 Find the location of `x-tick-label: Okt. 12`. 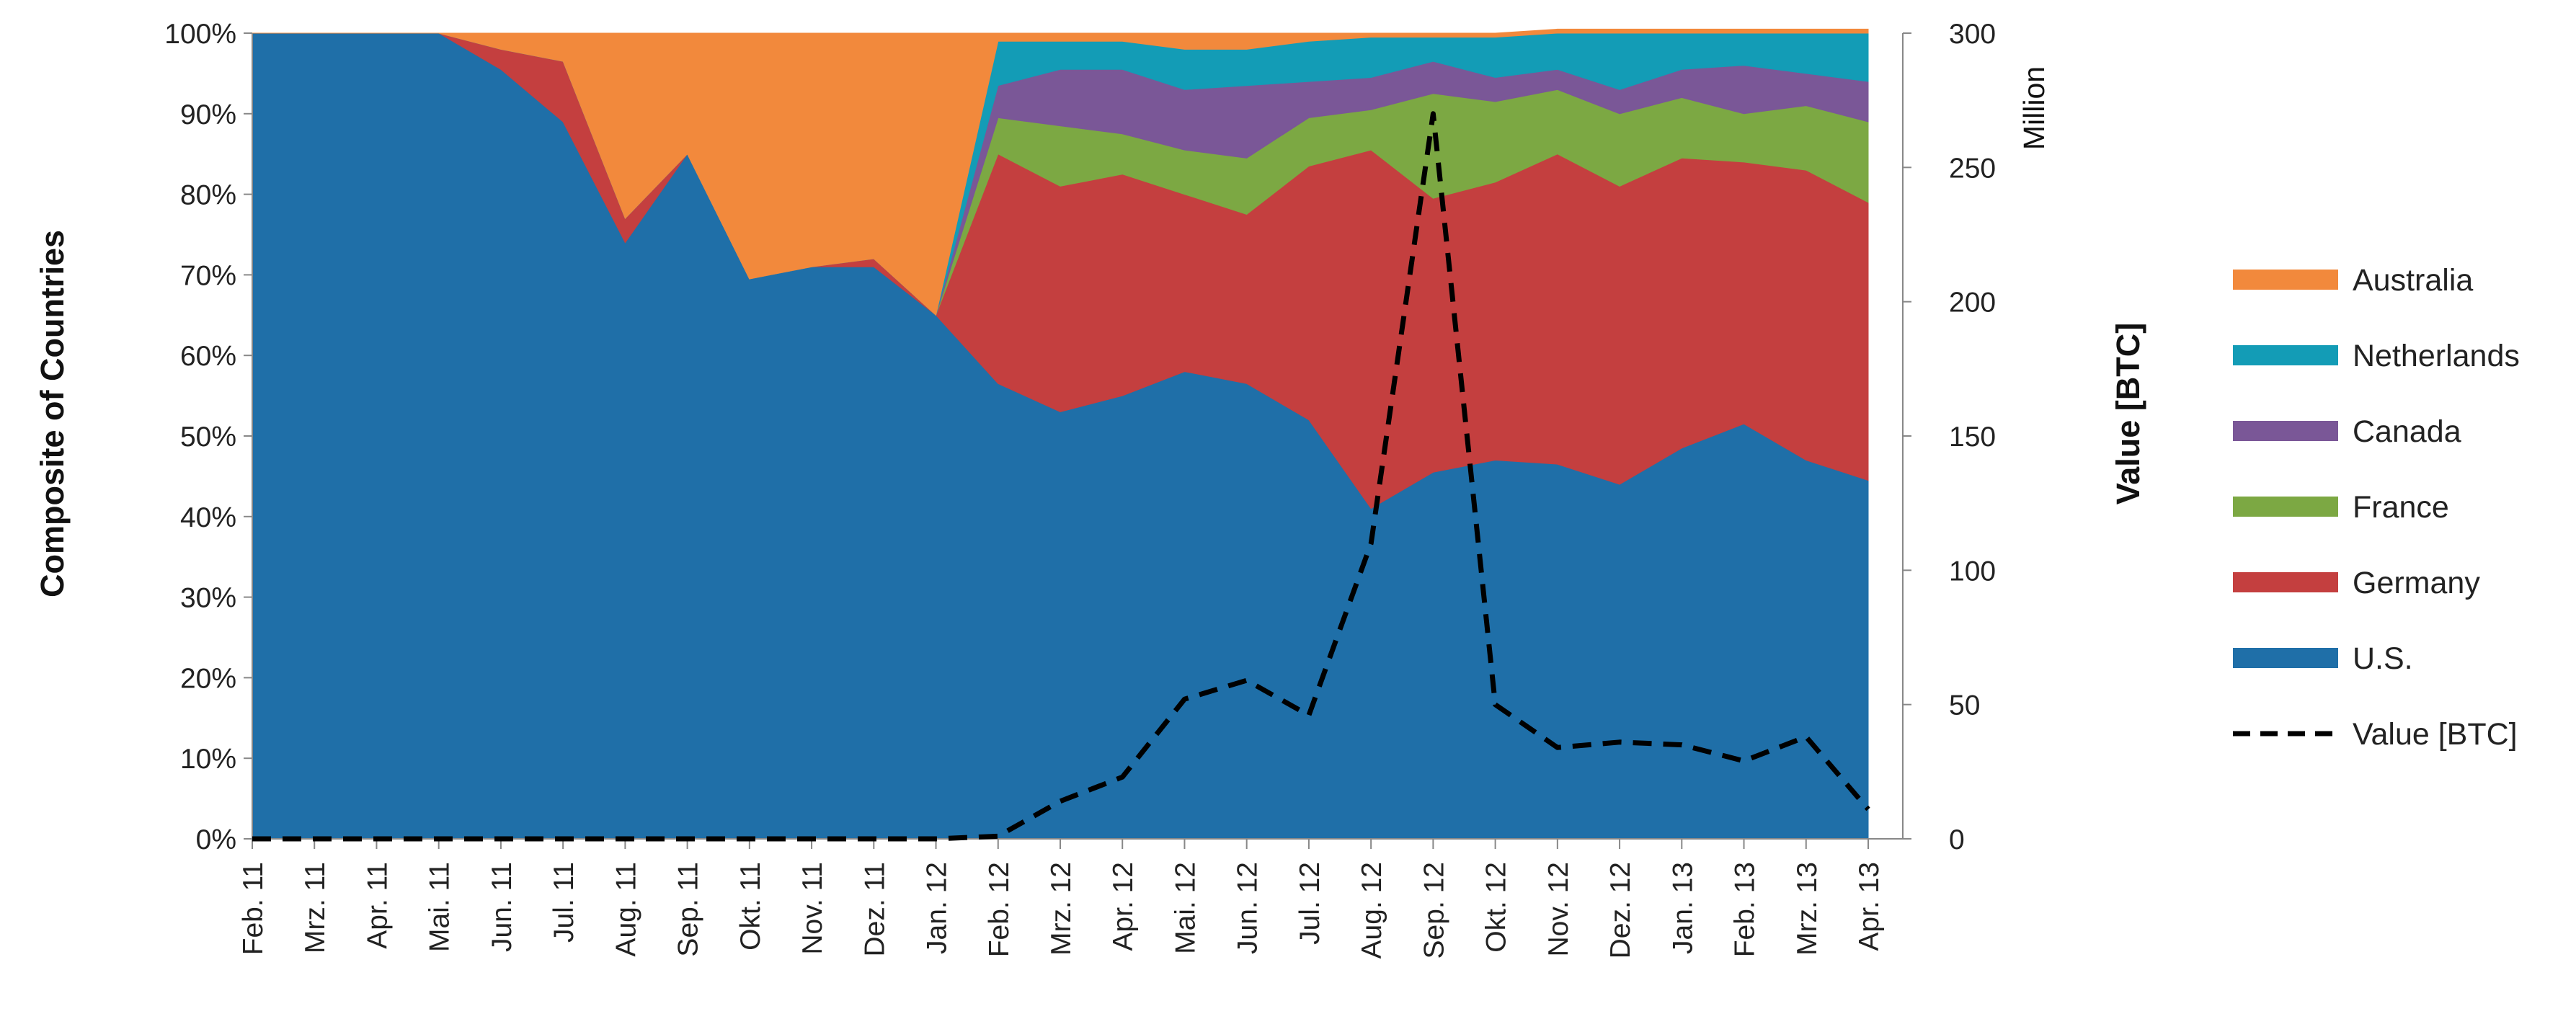

x-tick-label: Okt. 12 is located at coordinates (1496, 907).